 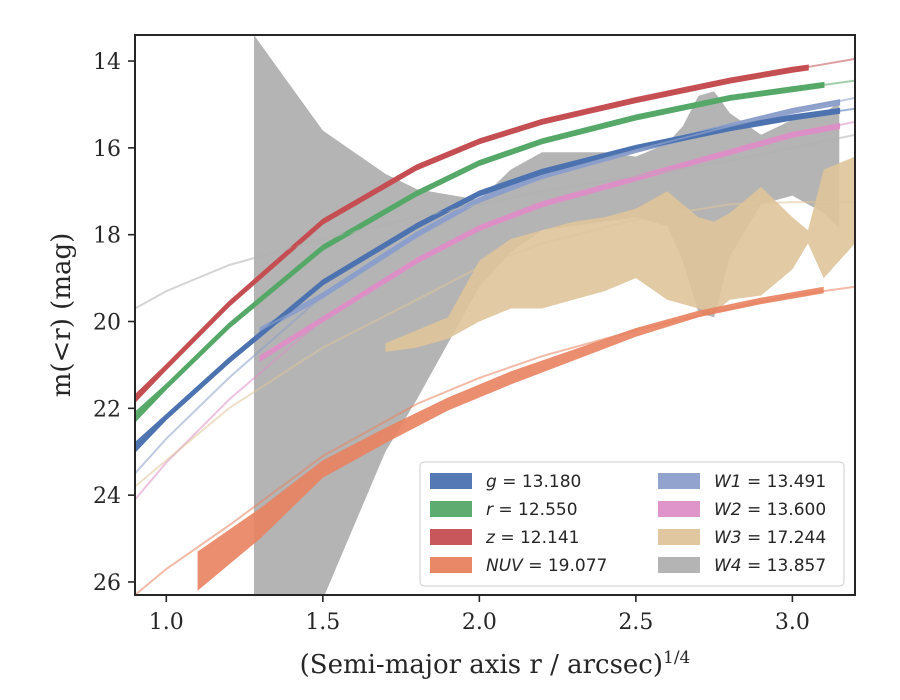 What do you see at coordinates (495, 664) in the screenshot?
I see `x-axis-label: (Semi-major axis r / arcsec)1/4` at bounding box center [495, 664].